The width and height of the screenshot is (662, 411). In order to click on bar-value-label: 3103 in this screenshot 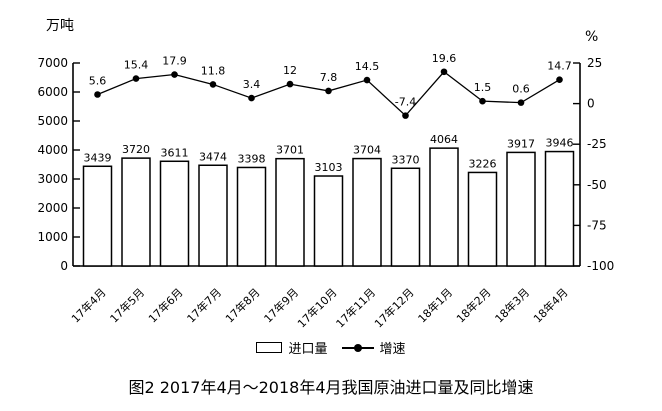, I will do `click(329, 167)`.